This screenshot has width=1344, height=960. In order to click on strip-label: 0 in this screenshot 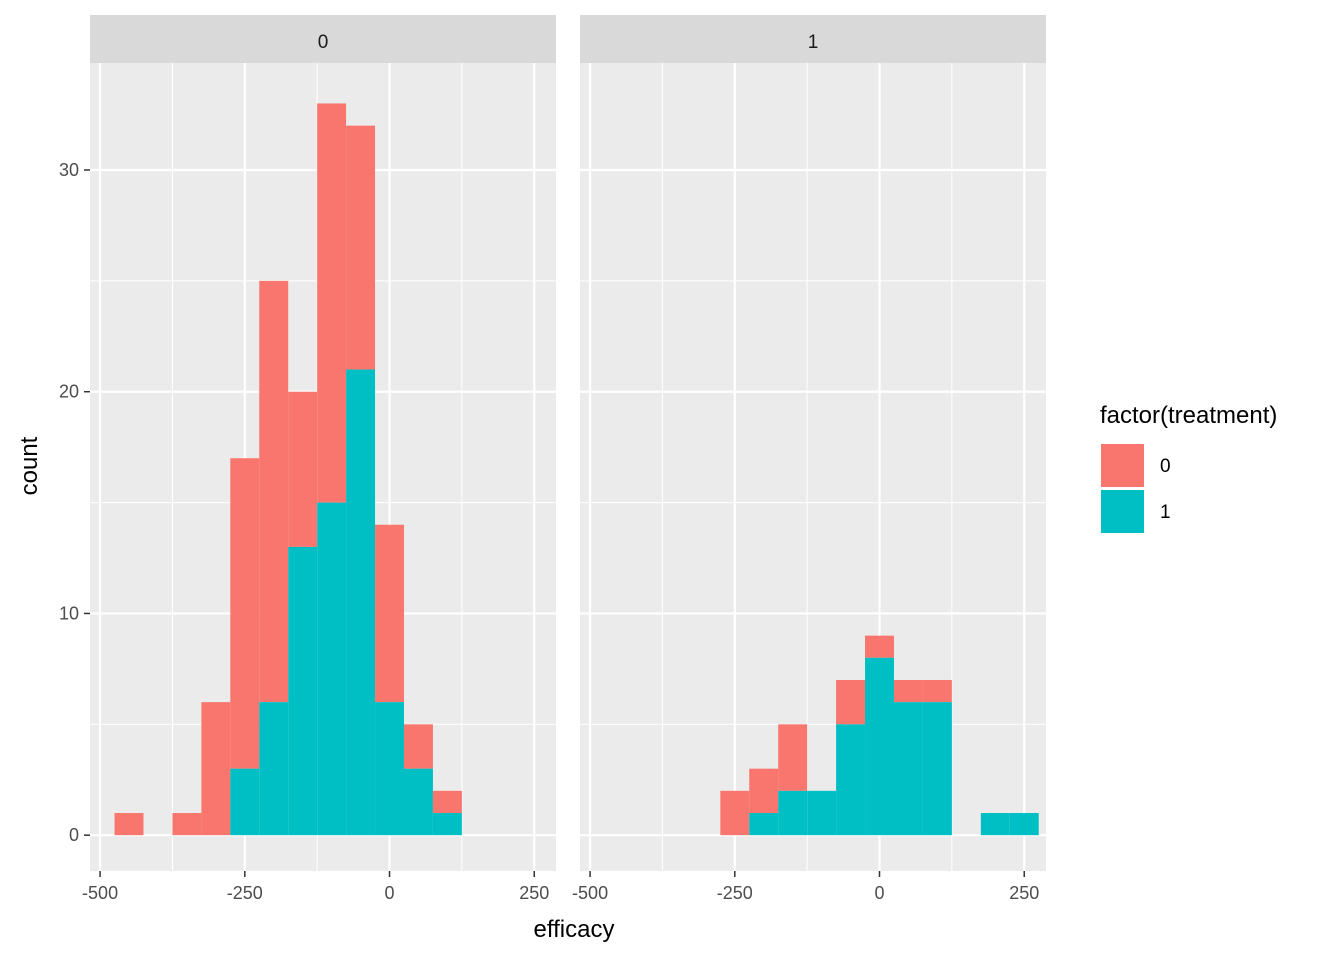, I will do `click(323, 42)`.